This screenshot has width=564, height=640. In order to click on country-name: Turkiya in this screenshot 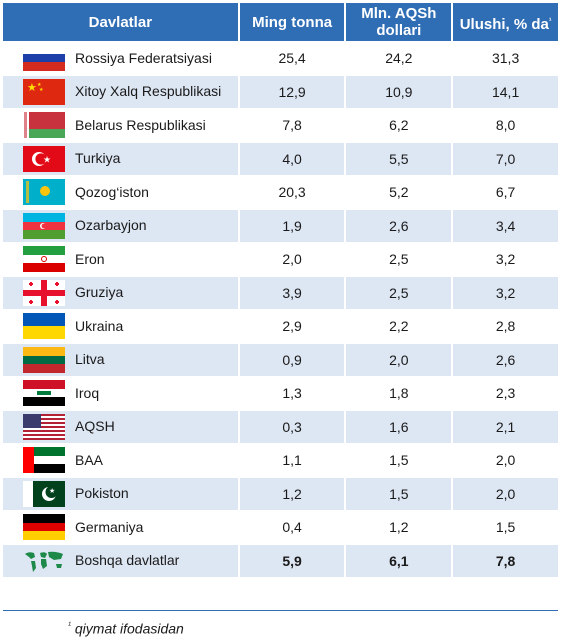, I will do `click(98, 158)`.